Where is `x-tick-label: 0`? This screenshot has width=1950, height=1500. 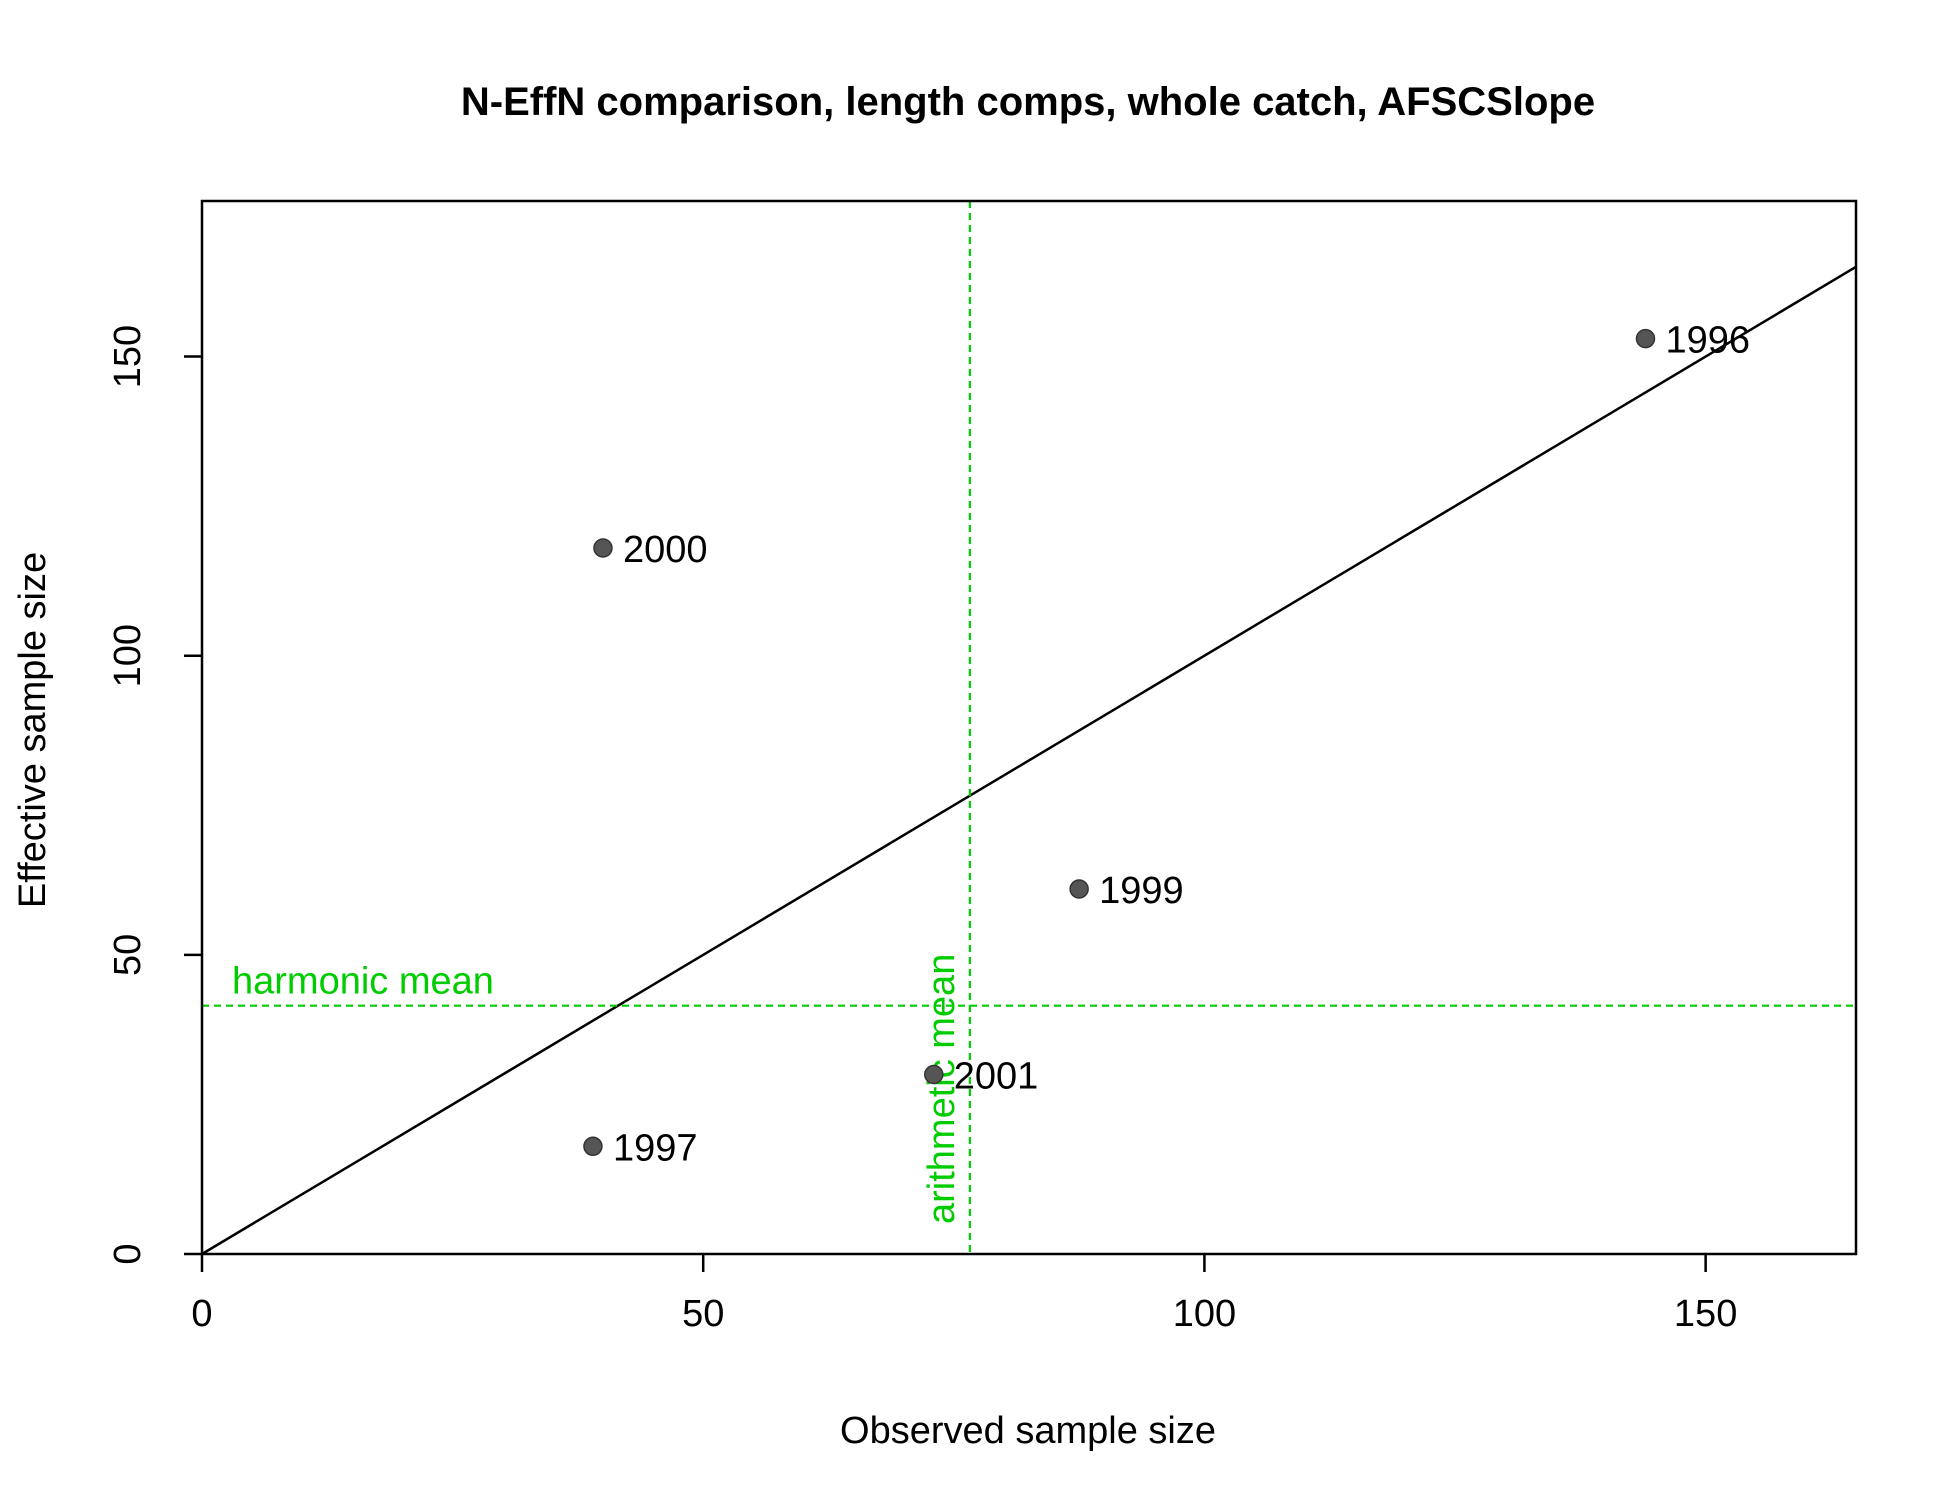 x-tick-label: 0 is located at coordinates (201, 1314).